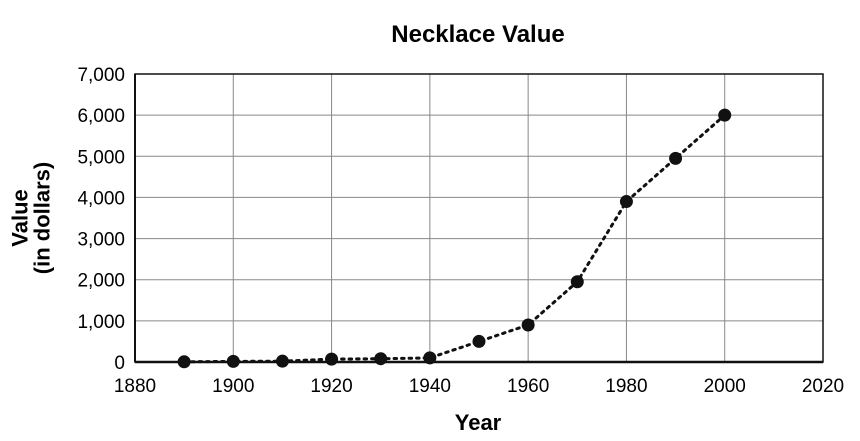 Image resolution: width=860 pixels, height=441 pixels. I want to click on y-tick-label: 0, so click(119, 363).